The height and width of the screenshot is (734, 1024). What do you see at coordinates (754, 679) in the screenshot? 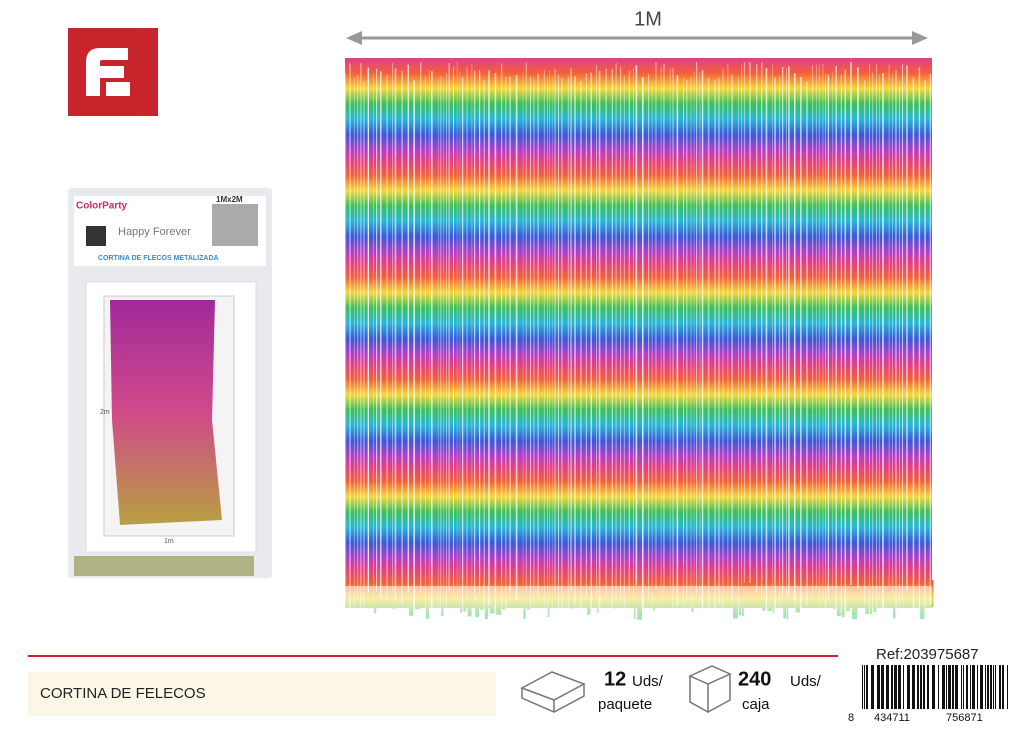
I see `box-qty: 240` at bounding box center [754, 679].